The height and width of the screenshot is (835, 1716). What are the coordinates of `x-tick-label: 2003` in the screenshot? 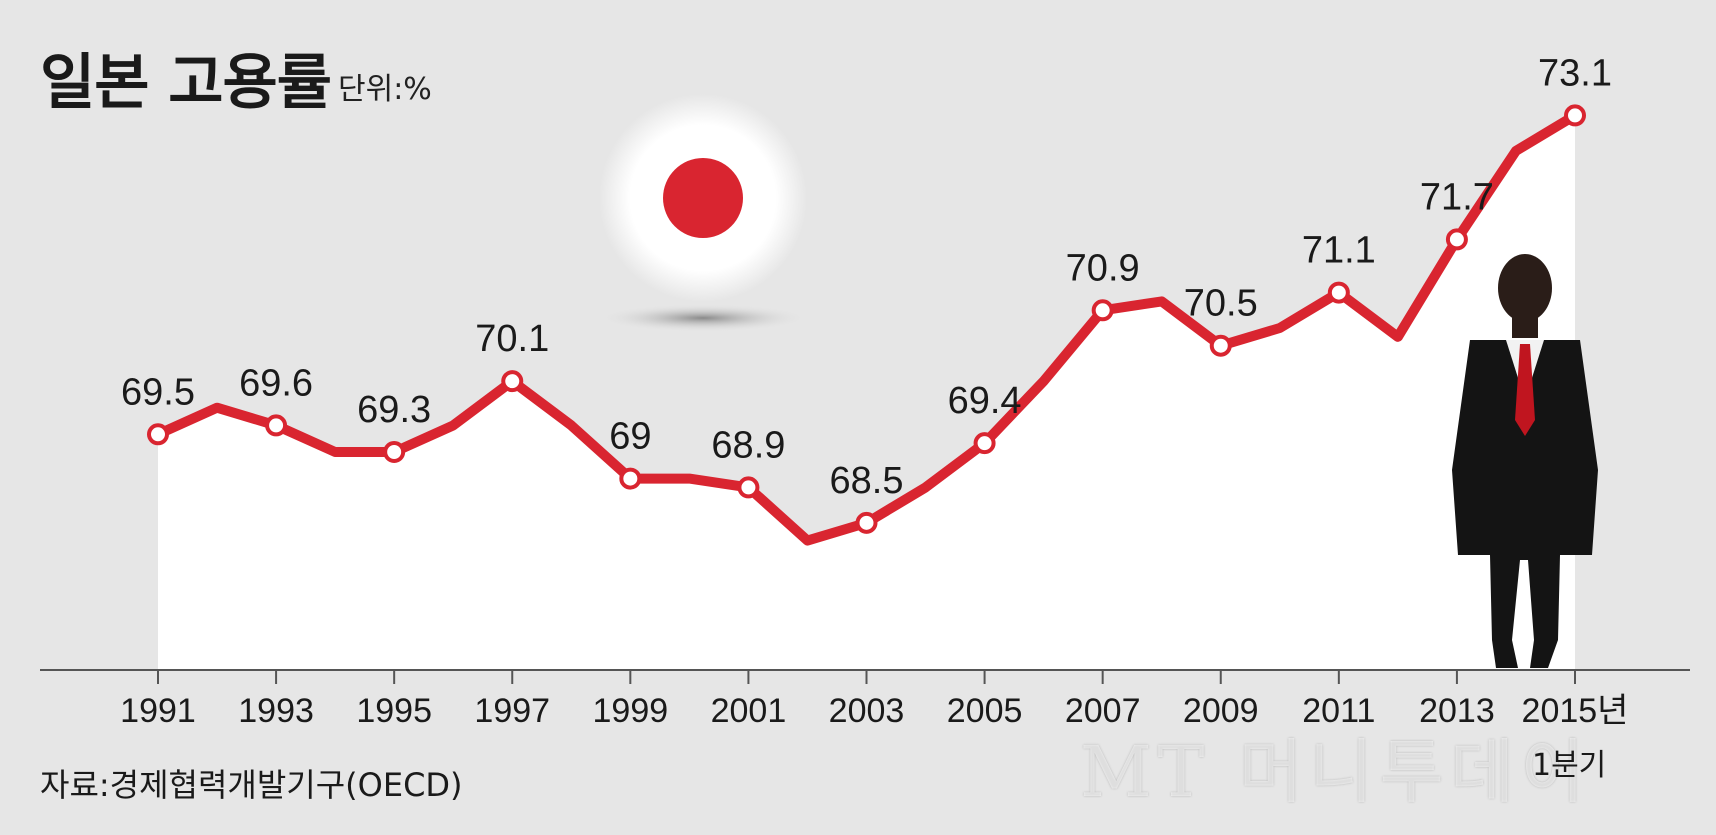 It's located at (867, 711).